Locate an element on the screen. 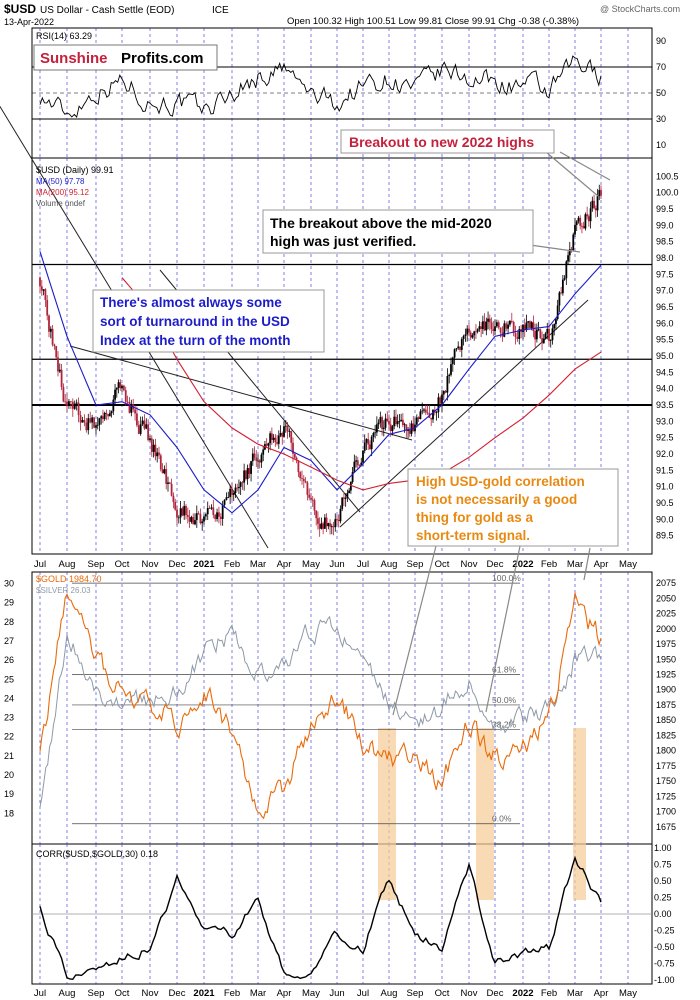  corr-layer is located at coordinates (320, 918).